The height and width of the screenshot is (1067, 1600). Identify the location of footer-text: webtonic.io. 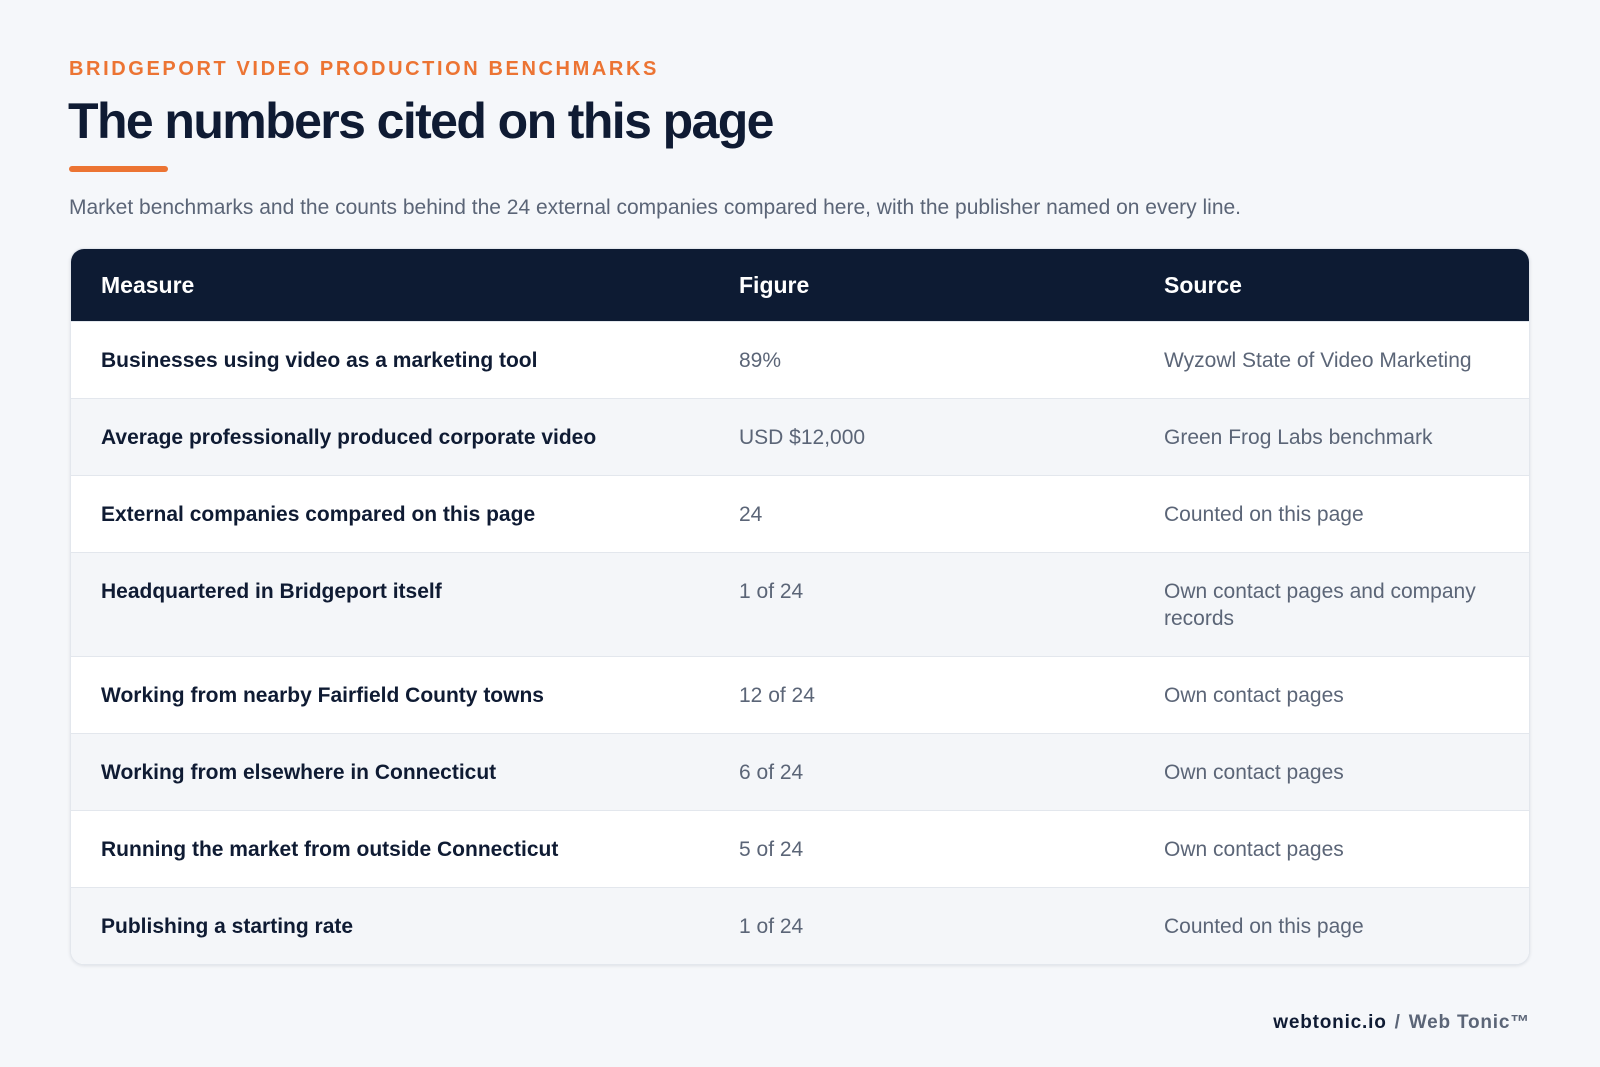
(1330, 1022).